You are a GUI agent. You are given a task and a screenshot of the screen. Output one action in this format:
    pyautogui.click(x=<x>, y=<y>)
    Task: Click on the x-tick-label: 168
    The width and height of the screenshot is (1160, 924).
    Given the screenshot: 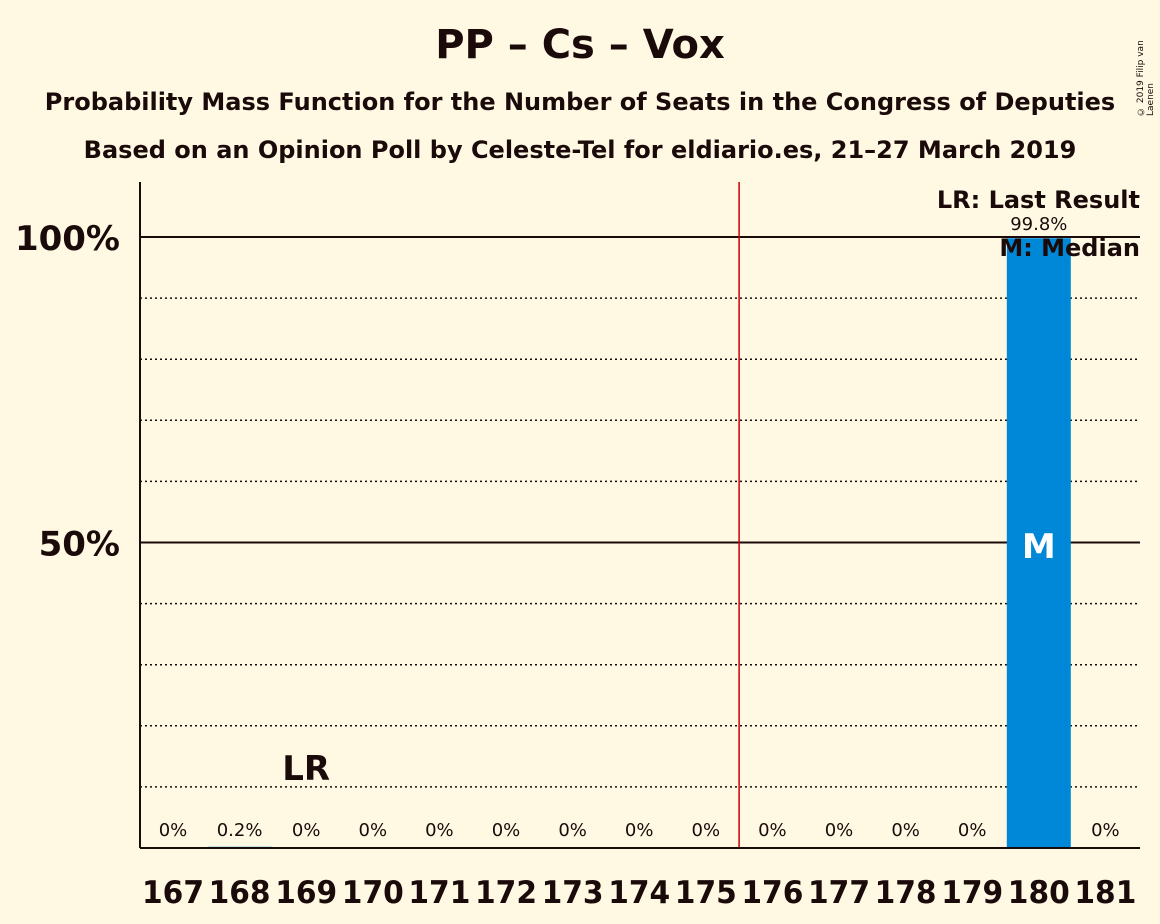 What is the action you would take?
    pyautogui.click(x=240, y=893)
    